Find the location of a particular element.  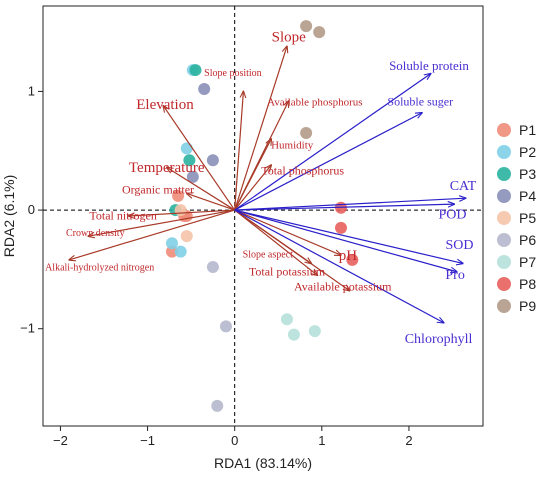

legend-label: P7 is located at coordinates (527, 262).